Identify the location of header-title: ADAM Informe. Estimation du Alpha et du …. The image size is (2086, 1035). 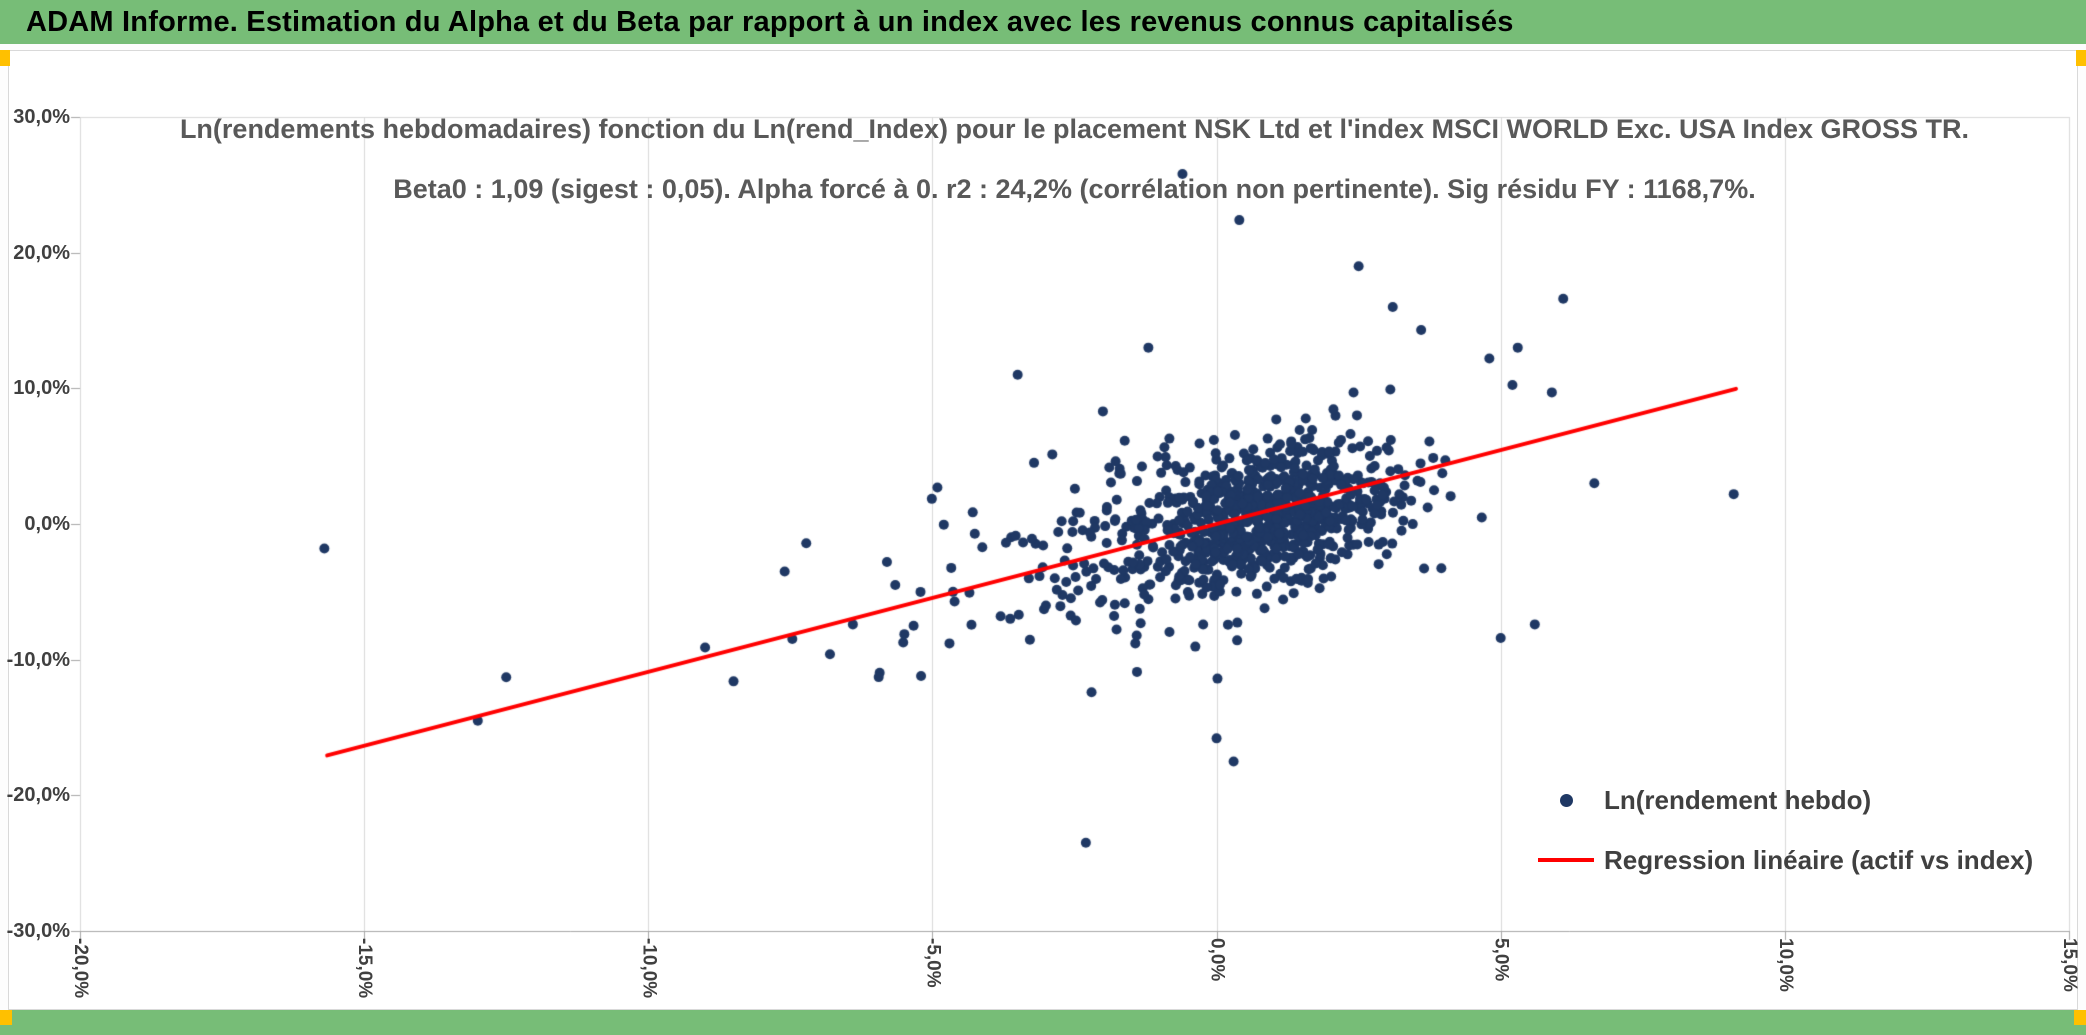
(770, 21).